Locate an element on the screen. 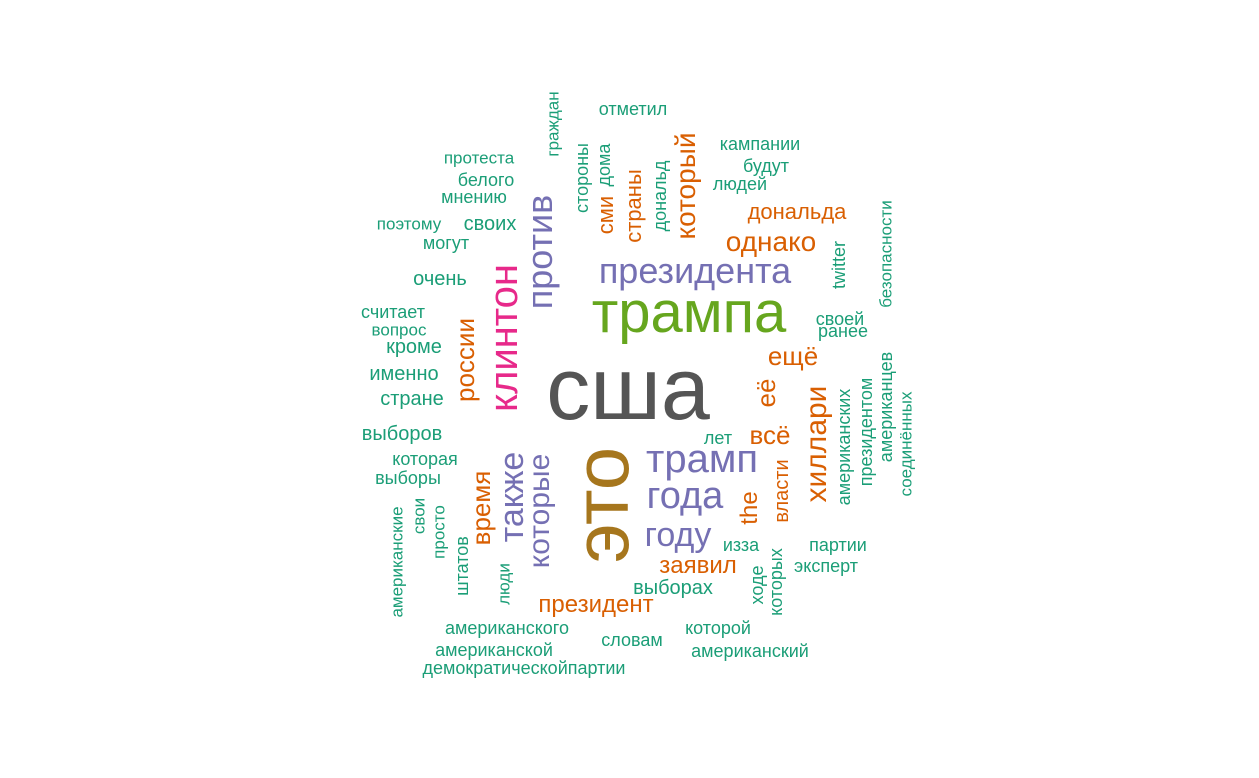 This screenshot has height=778, width=1259. cloud-word: twitter is located at coordinates (839, 265).